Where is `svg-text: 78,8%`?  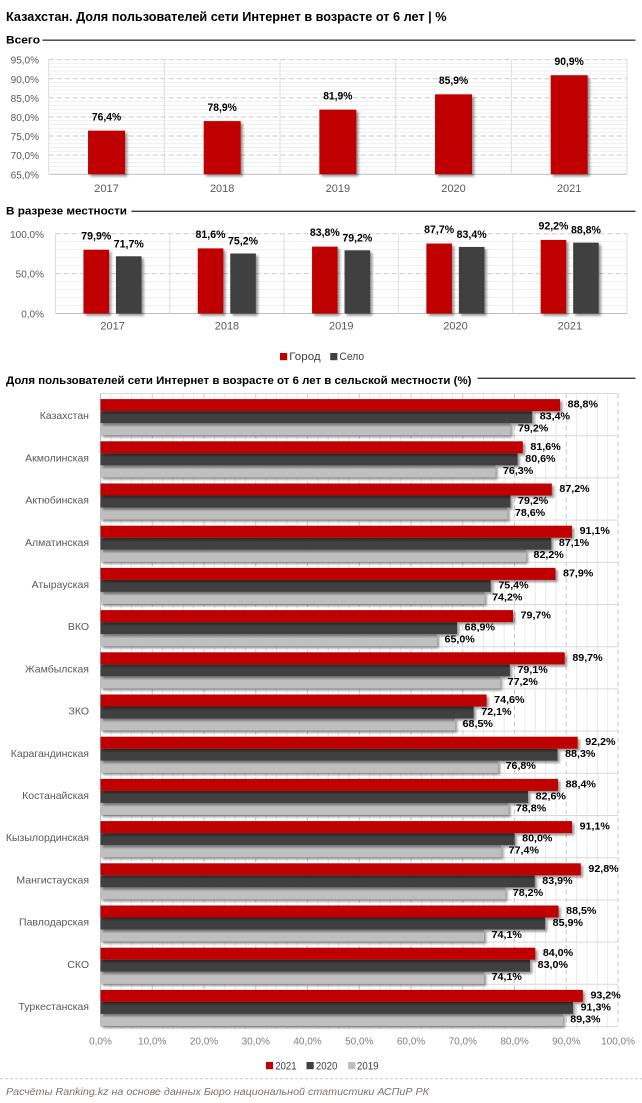
svg-text: 78,8% is located at coordinates (531, 808).